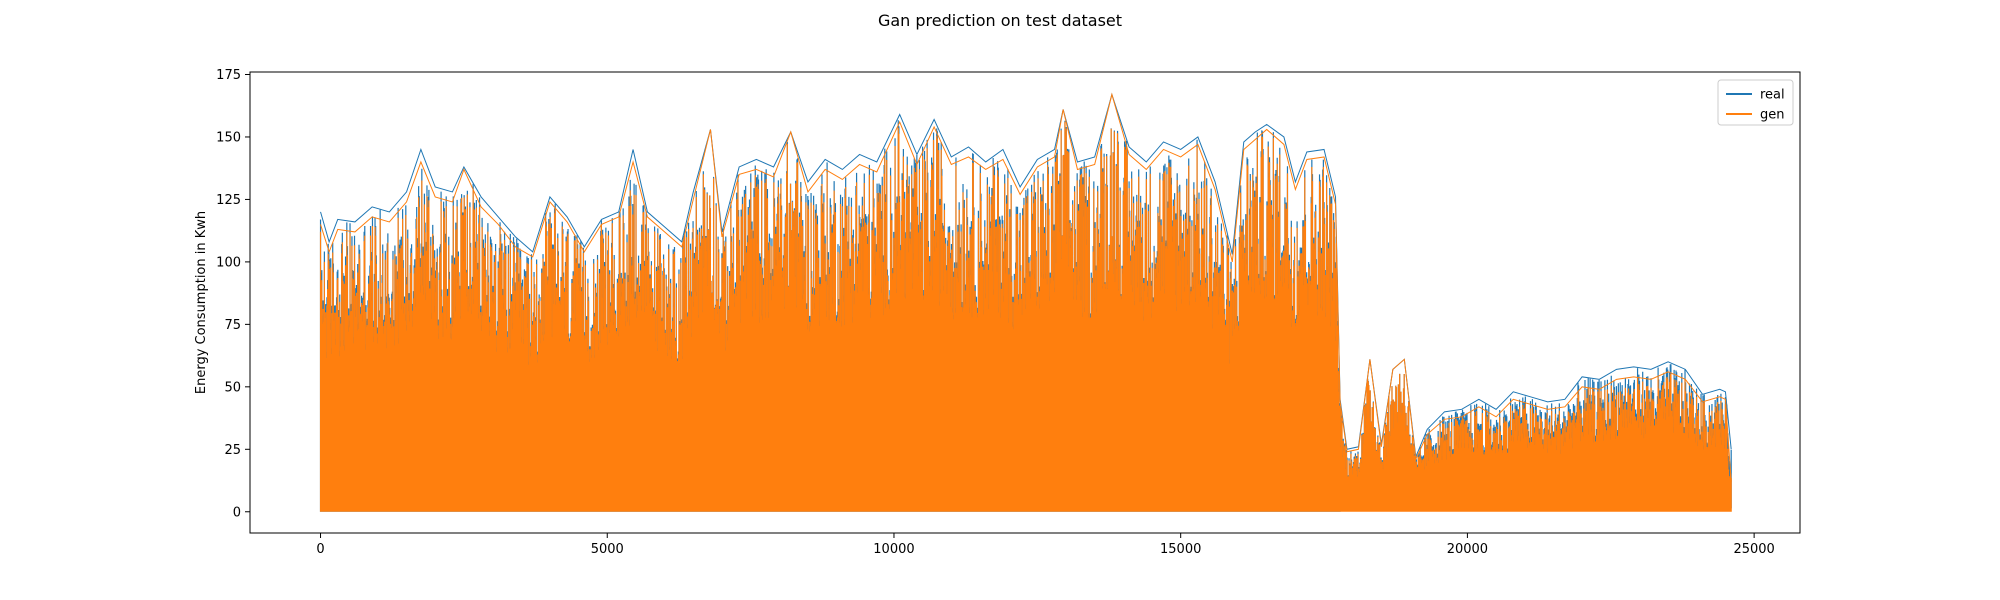 Image resolution: width=2000 pixels, height=600 pixels. I want to click on chart-title: Gan prediction on test dataset, so click(1000, 20).